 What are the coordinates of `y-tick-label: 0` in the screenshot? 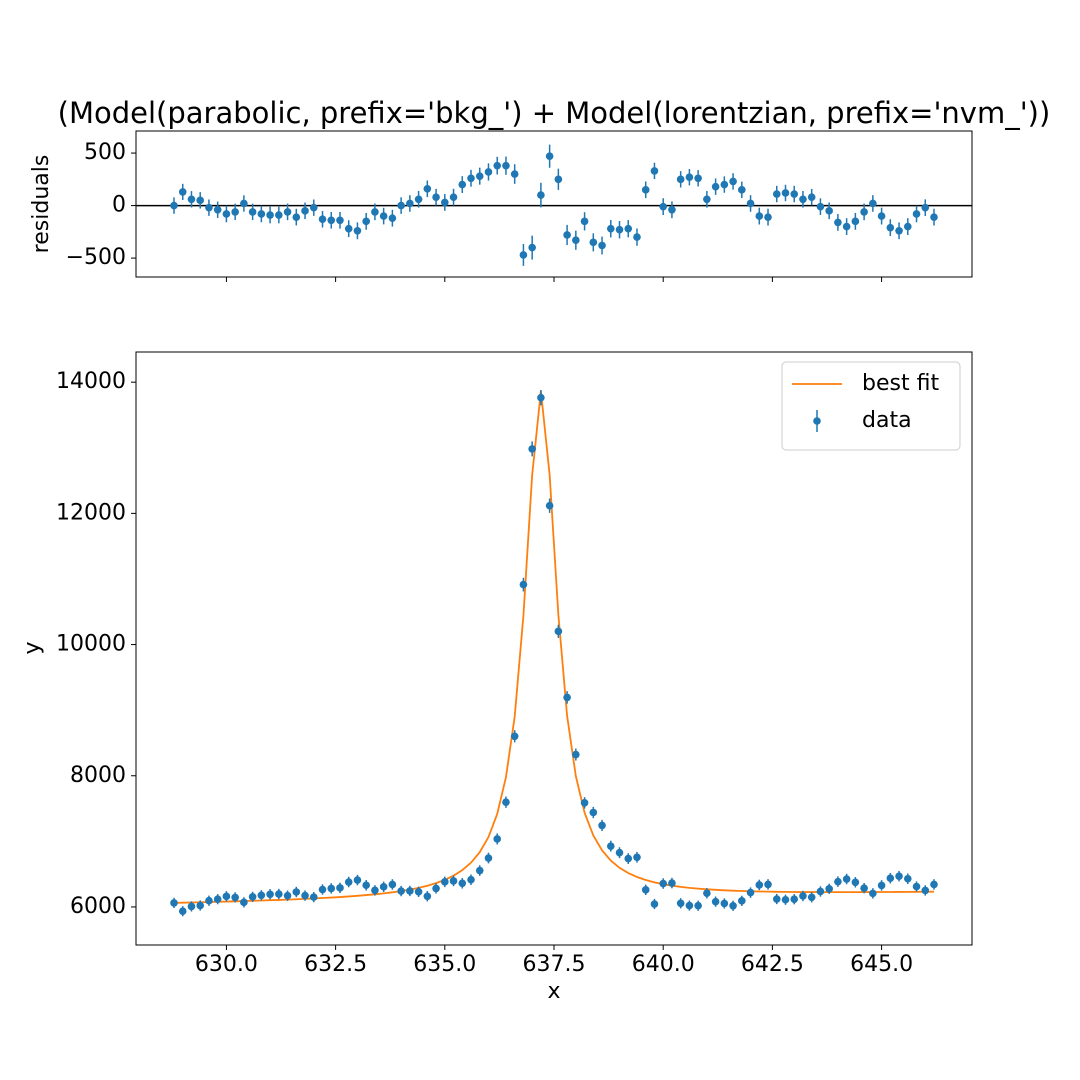 It's located at (119, 205).